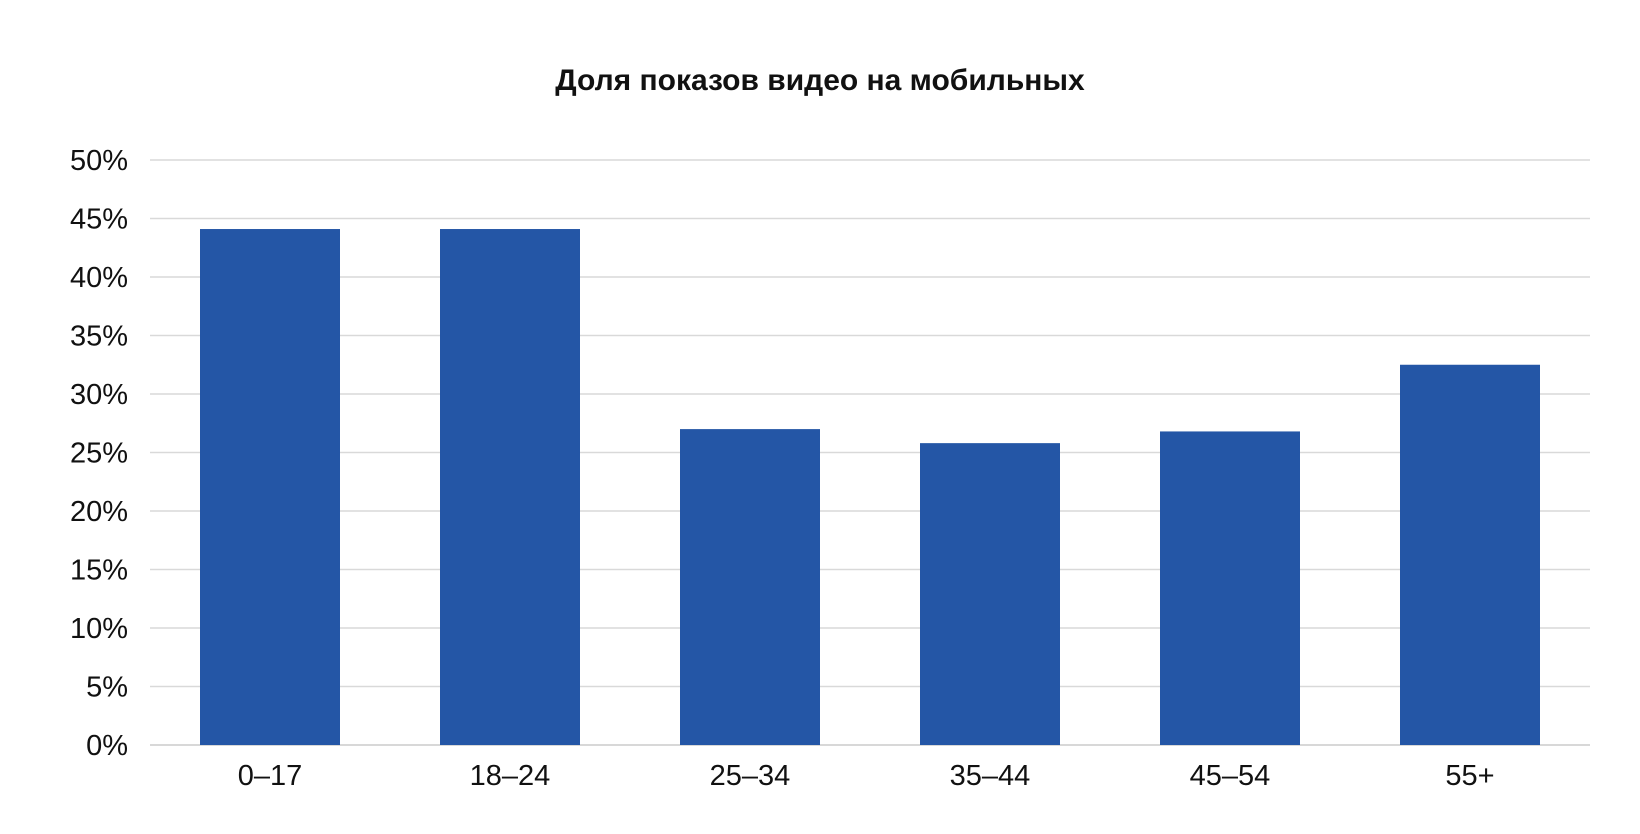  Describe the element at coordinates (99, 220) in the screenshot. I see `y-tick-label: 45%` at that location.